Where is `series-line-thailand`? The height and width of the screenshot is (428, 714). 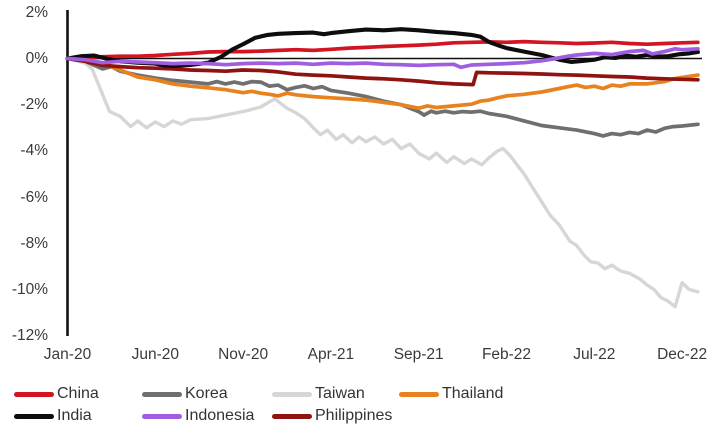
series-line-thailand is located at coordinates (382, 83).